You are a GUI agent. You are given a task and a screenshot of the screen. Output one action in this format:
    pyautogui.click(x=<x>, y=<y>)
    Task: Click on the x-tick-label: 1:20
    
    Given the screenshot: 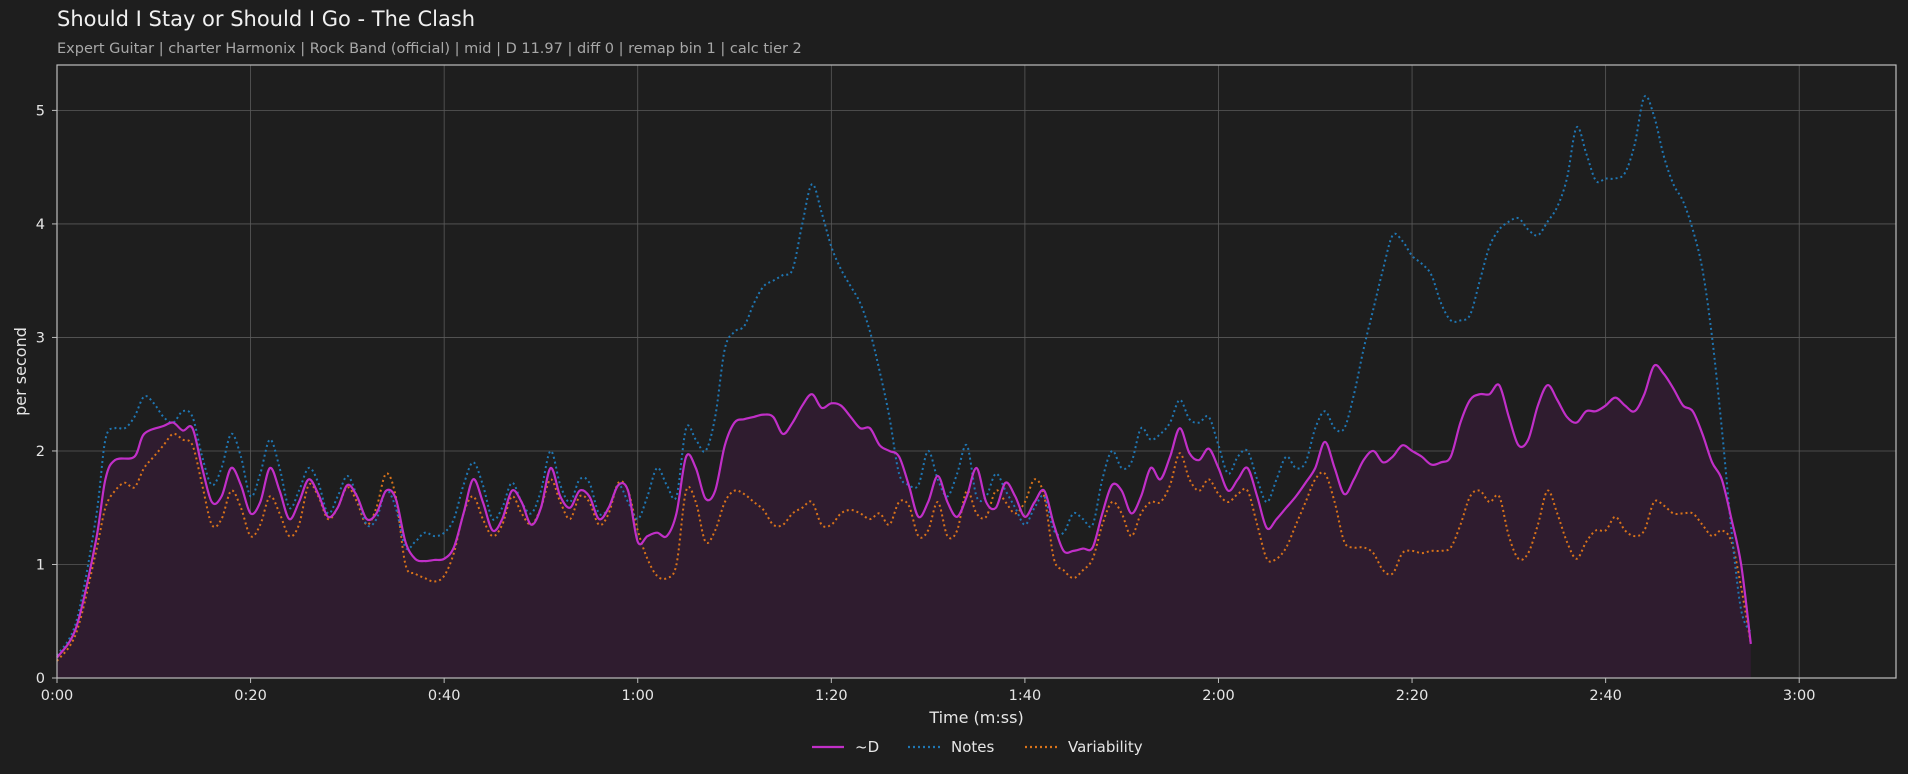 What is the action you would take?
    pyautogui.click(x=831, y=696)
    